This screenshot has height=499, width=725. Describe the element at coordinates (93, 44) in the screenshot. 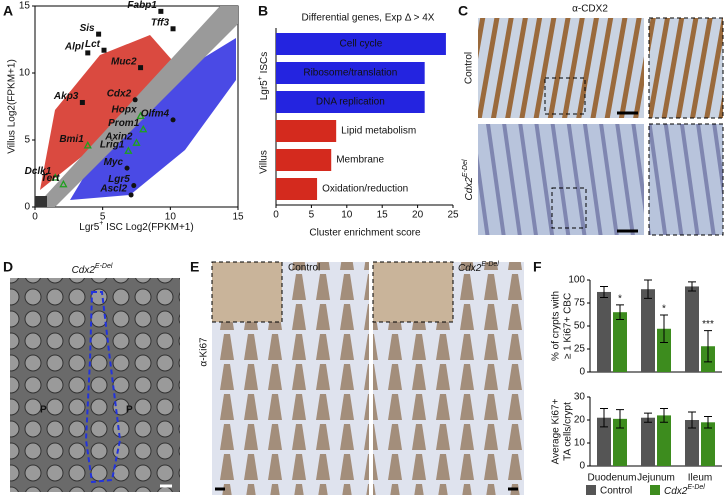

I see `gene-label: Lct` at that location.